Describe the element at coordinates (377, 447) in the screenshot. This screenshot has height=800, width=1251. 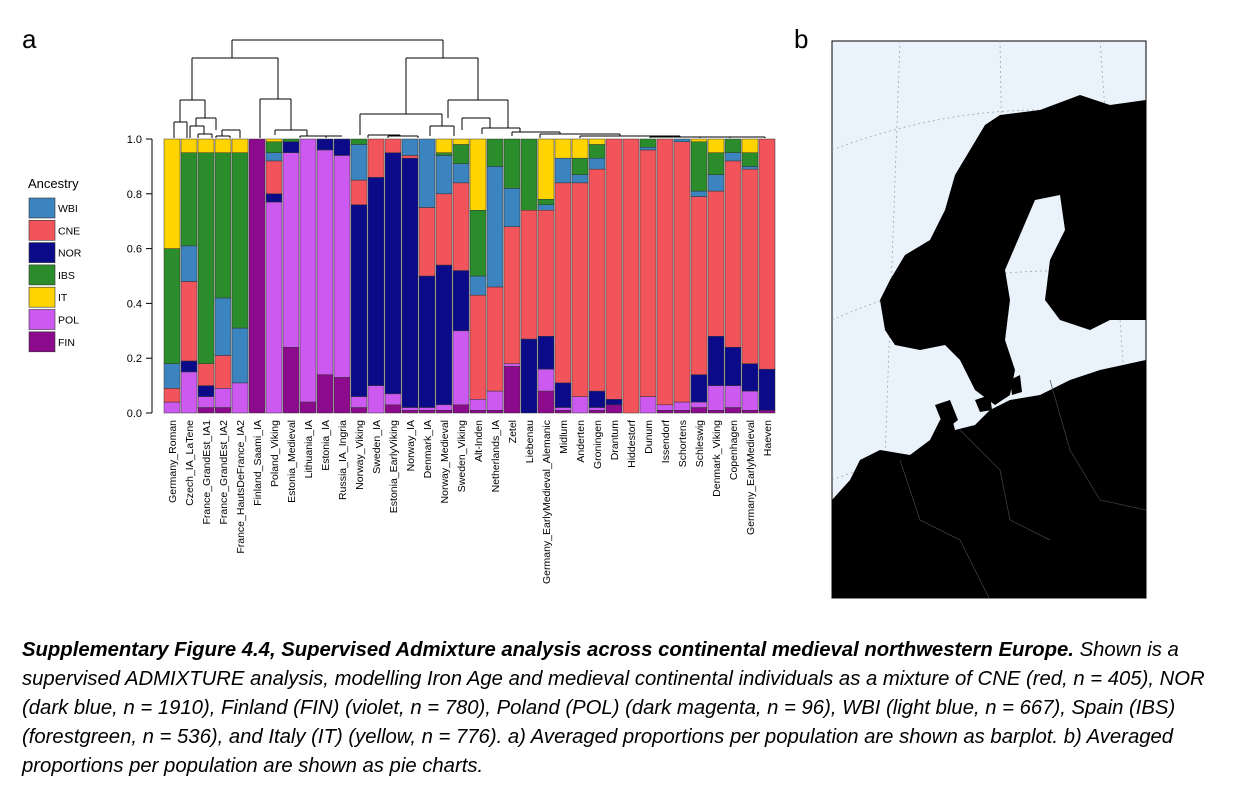
I see `x-tick-label: Sweden_IA` at that location.